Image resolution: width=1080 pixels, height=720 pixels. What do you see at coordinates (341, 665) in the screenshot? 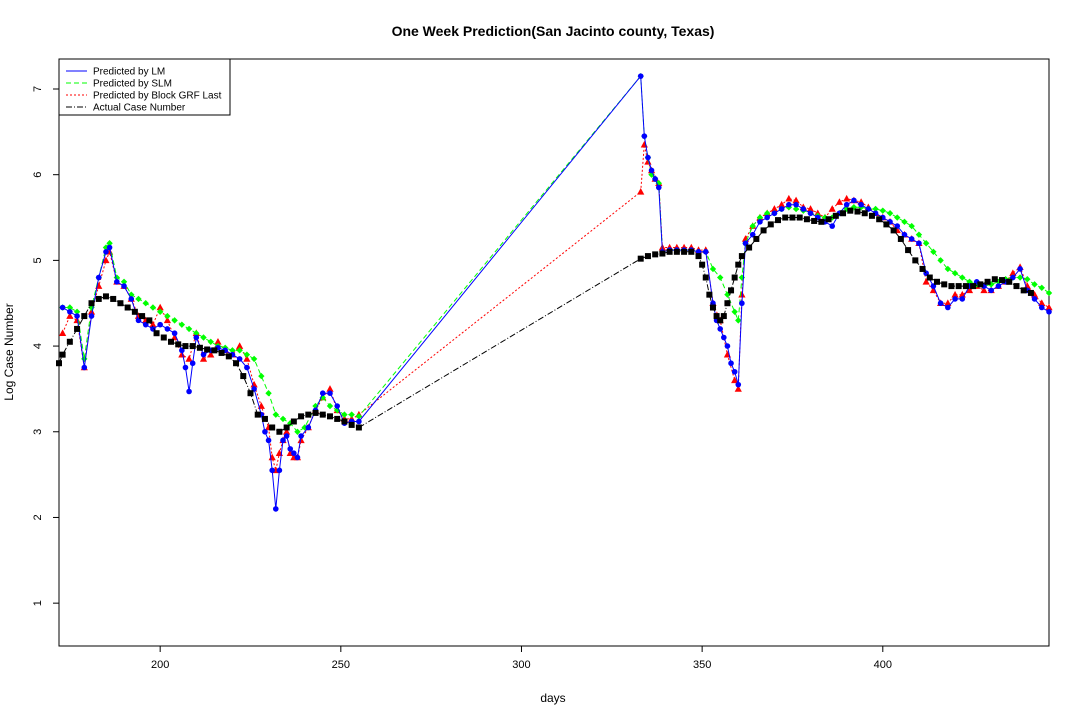
I see `x-tick-label: 250` at bounding box center [341, 665].